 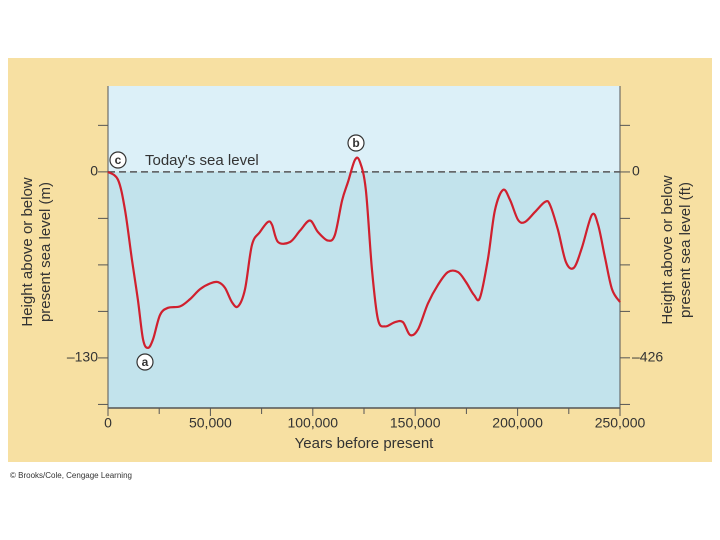 I want to click on x-tick-label: 100,000, so click(x=312, y=423).